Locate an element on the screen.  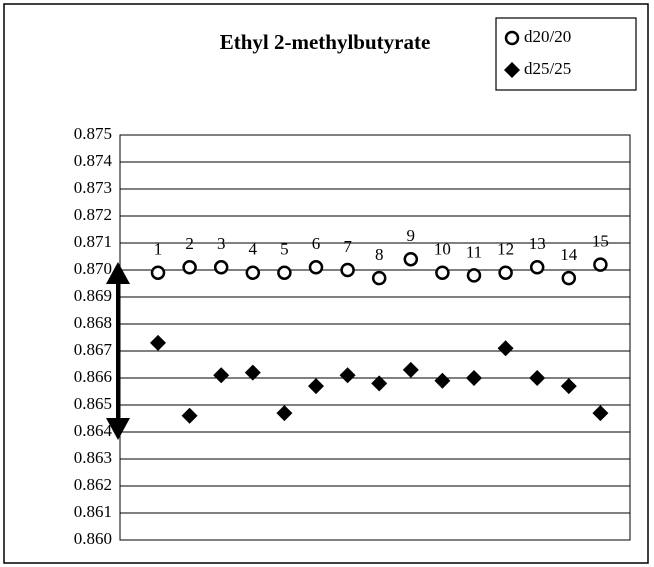
y-tick-label: 0.863 is located at coordinates (93, 457).